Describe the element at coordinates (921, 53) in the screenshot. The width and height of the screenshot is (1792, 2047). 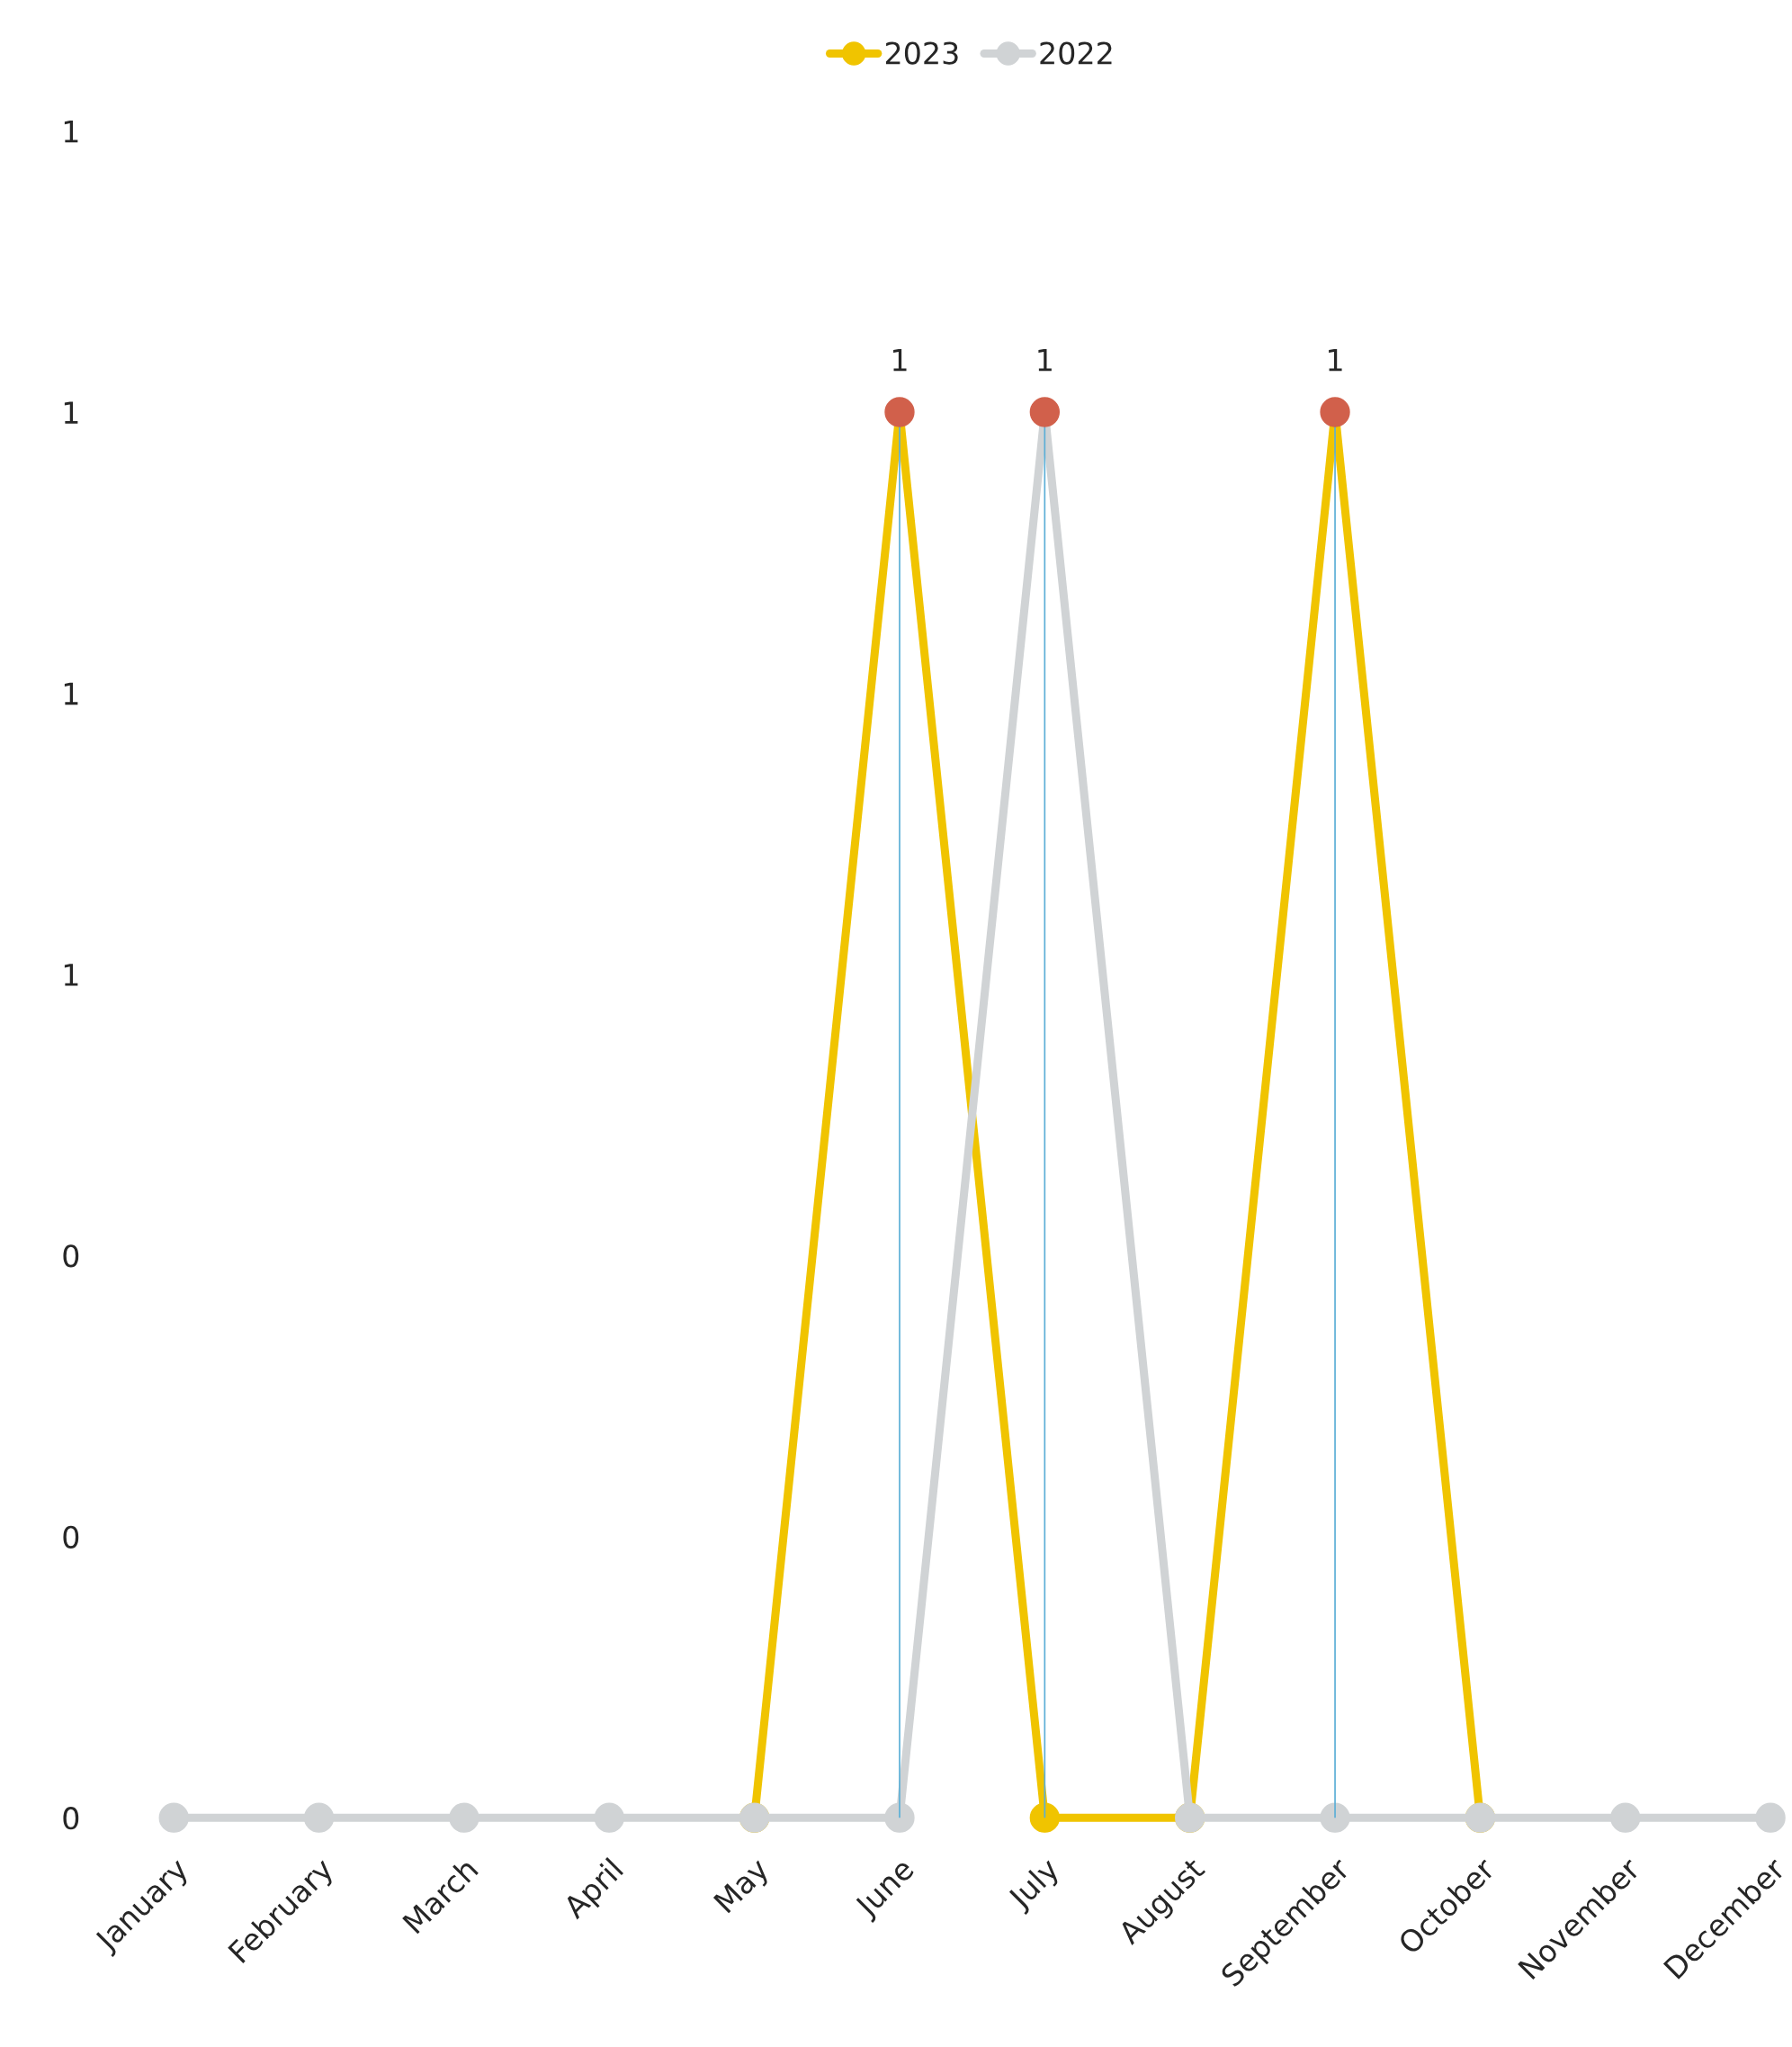
I see `legend-label: 2023` at that location.